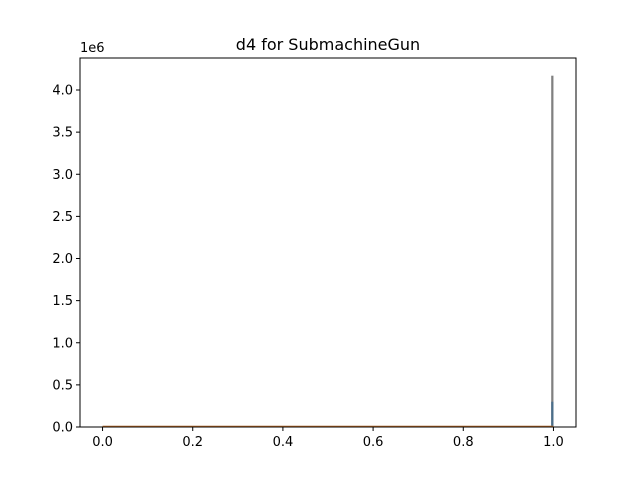  I want to click on x-tick-label: 0.2, so click(192, 442).